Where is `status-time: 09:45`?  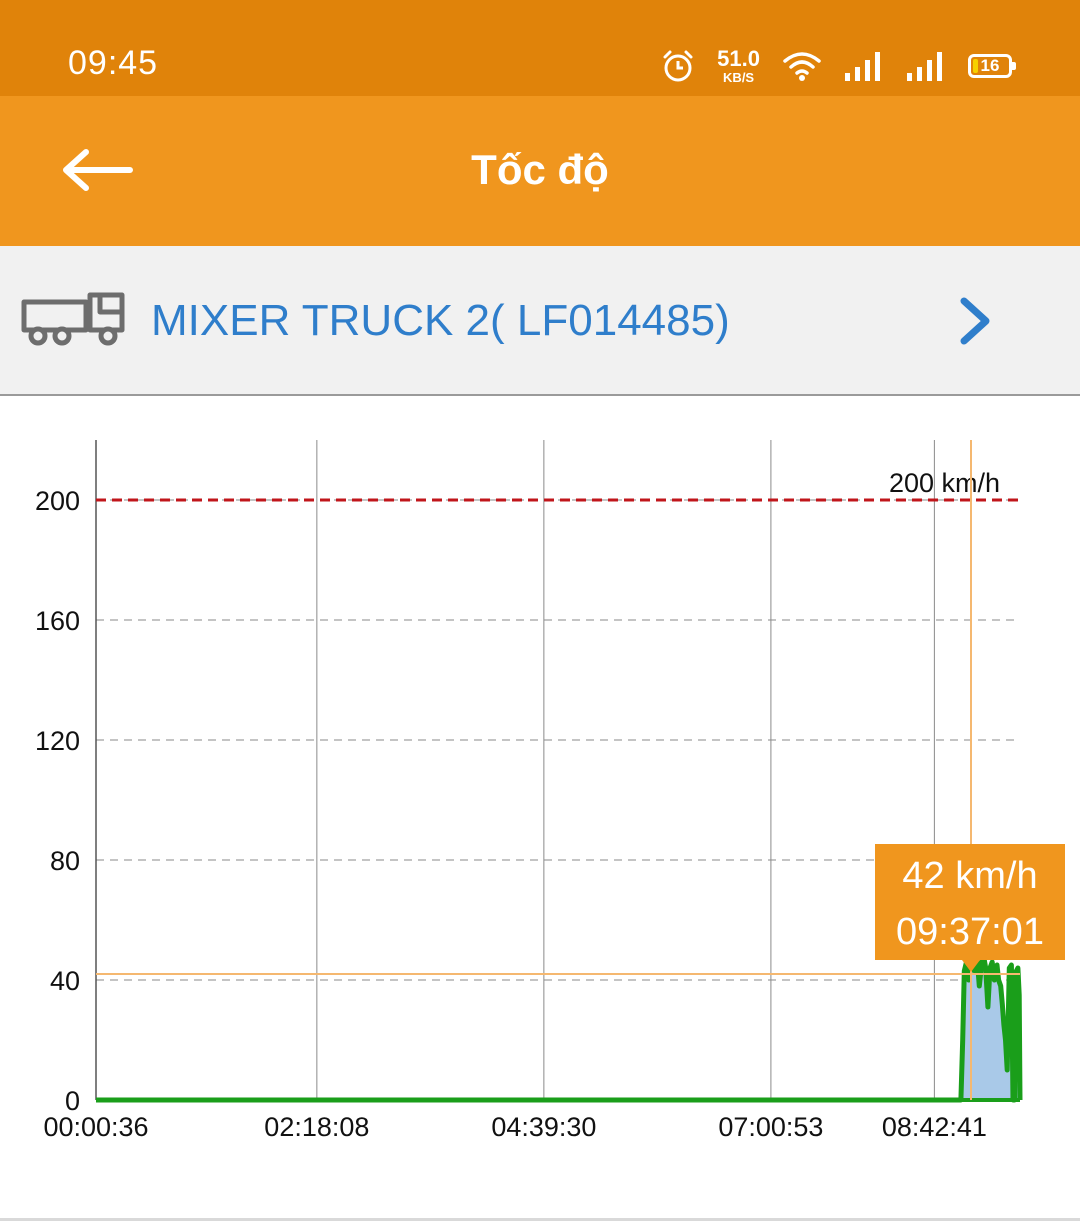 status-time: 09:45 is located at coordinates (113, 63).